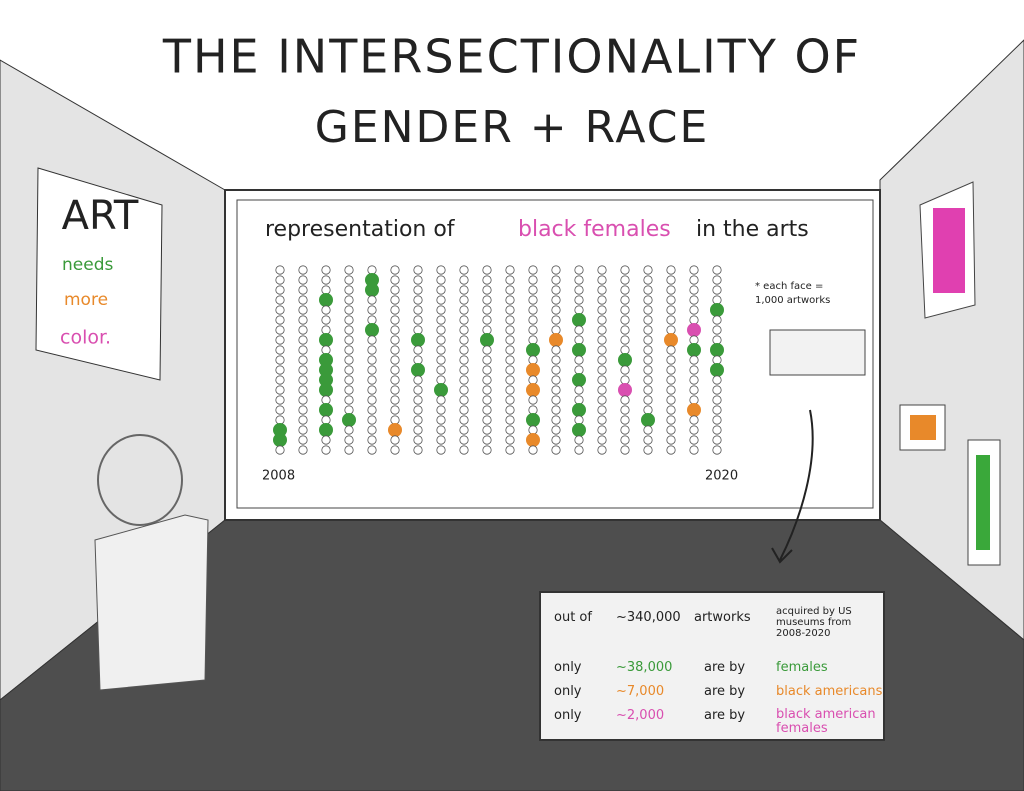  What do you see at coordinates (712, 666) in the screenshot?
I see `info-panel` at bounding box center [712, 666].